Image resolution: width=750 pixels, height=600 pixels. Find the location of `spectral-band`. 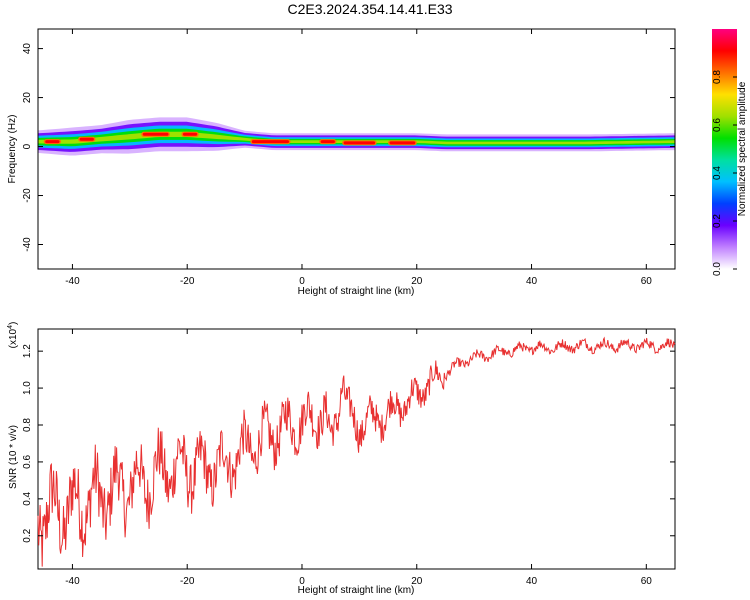

spectral-band is located at coordinates (356, 136).